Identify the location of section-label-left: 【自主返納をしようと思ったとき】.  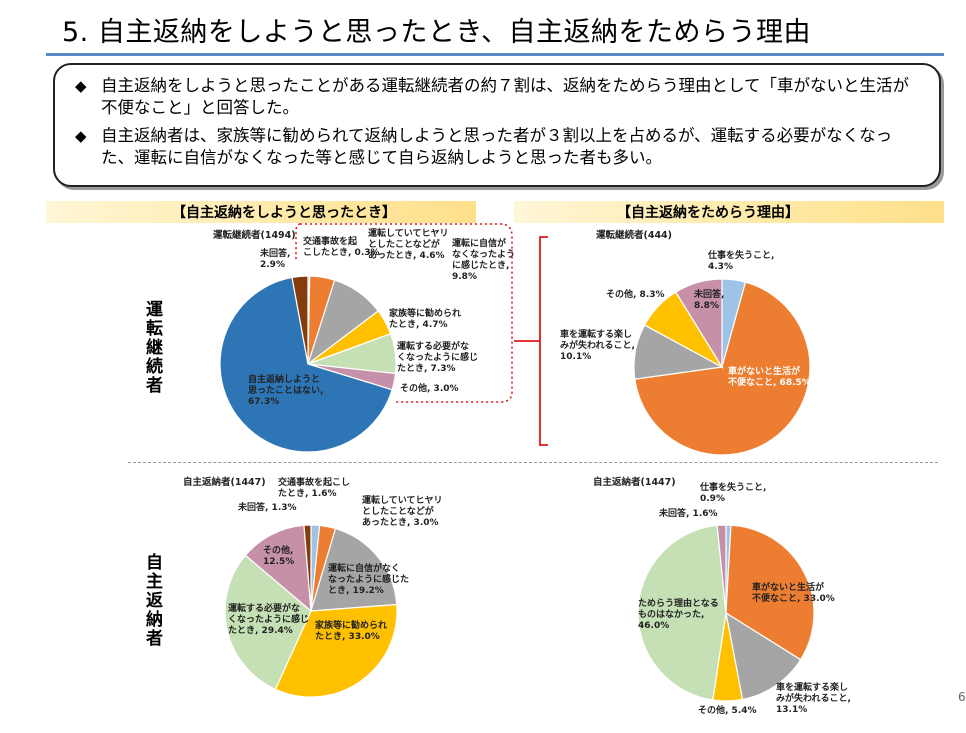
(284, 213).